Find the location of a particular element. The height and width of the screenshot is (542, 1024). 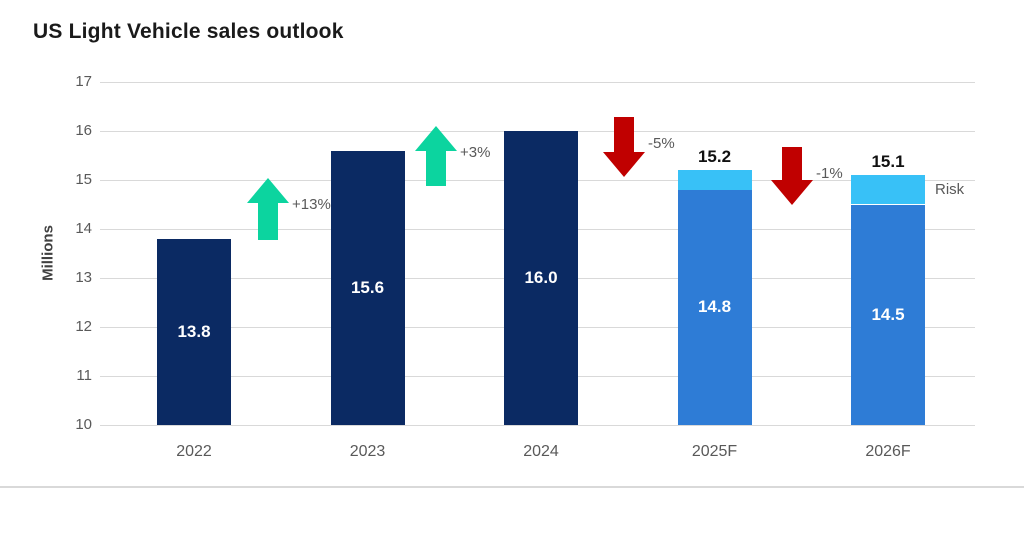

risk-legend-label: Risk is located at coordinates (950, 189).